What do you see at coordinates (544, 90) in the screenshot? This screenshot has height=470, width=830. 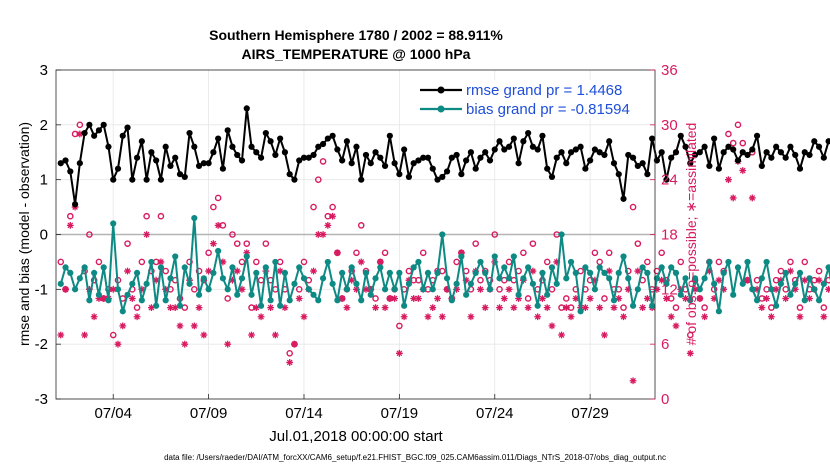 I see `legend-rmse-label: rmse grand pr = 1.4468` at bounding box center [544, 90].